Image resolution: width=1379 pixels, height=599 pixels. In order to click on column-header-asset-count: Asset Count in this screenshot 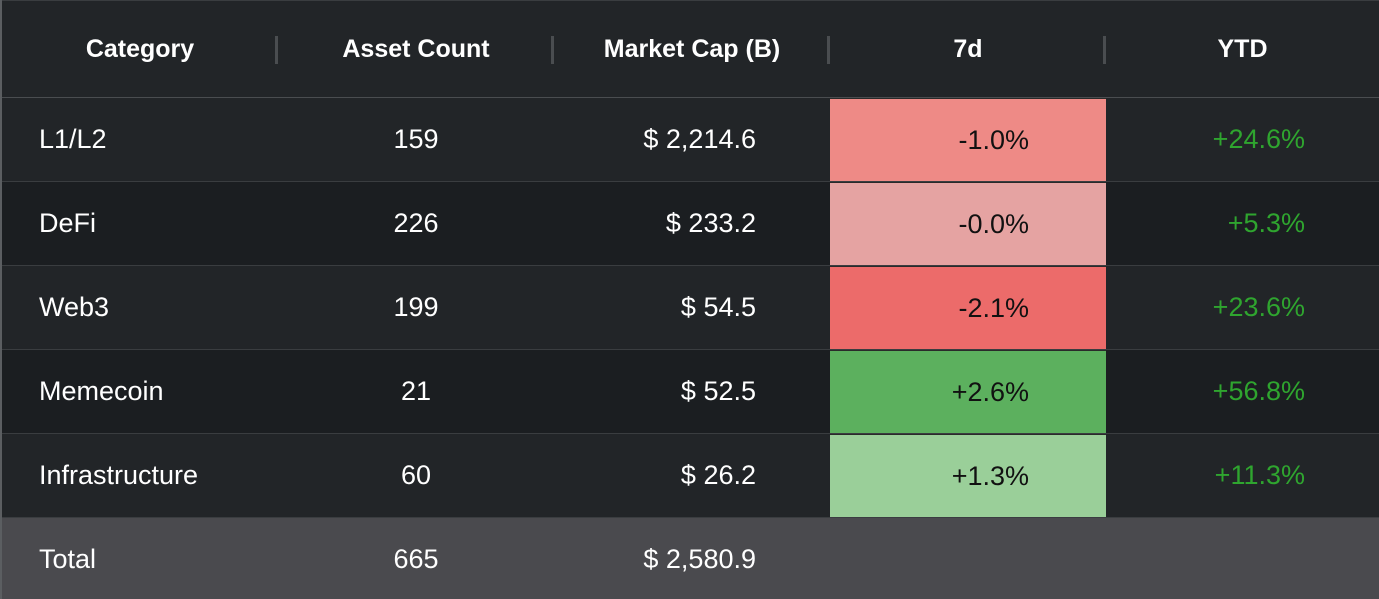, I will do `click(416, 49)`.